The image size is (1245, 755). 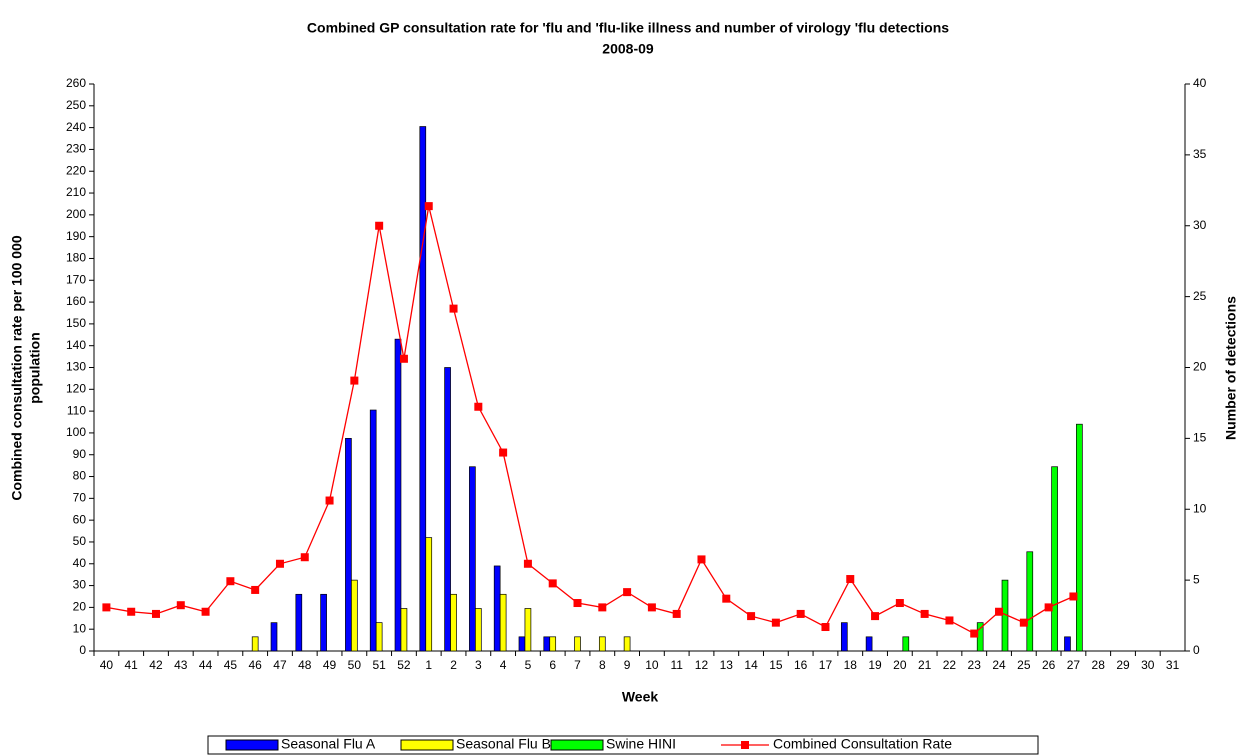 I want to click on y-tick-label: 230, so click(x=76, y=149).